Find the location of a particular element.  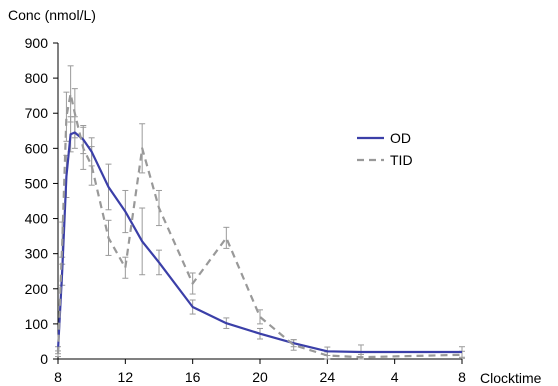

legend: OD TID is located at coordinates (385, 149).